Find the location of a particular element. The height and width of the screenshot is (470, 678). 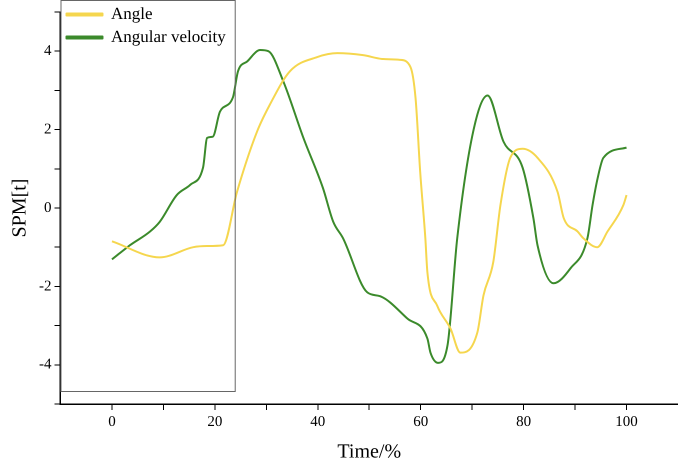

y-tick-label: -2 is located at coordinates (45, 286).